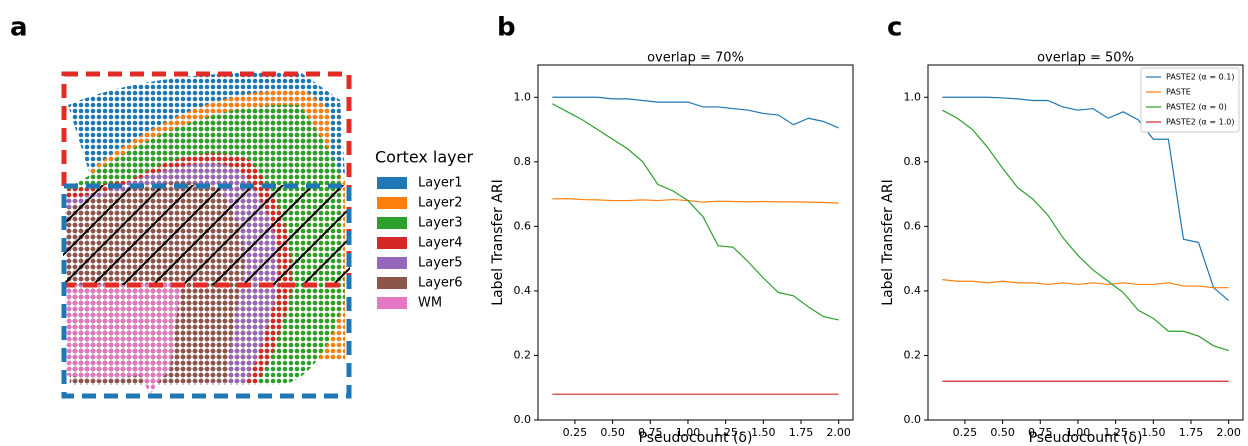  Describe the element at coordinates (424, 157) in the screenshot. I see `legend-title: Cortex layer` at that location.